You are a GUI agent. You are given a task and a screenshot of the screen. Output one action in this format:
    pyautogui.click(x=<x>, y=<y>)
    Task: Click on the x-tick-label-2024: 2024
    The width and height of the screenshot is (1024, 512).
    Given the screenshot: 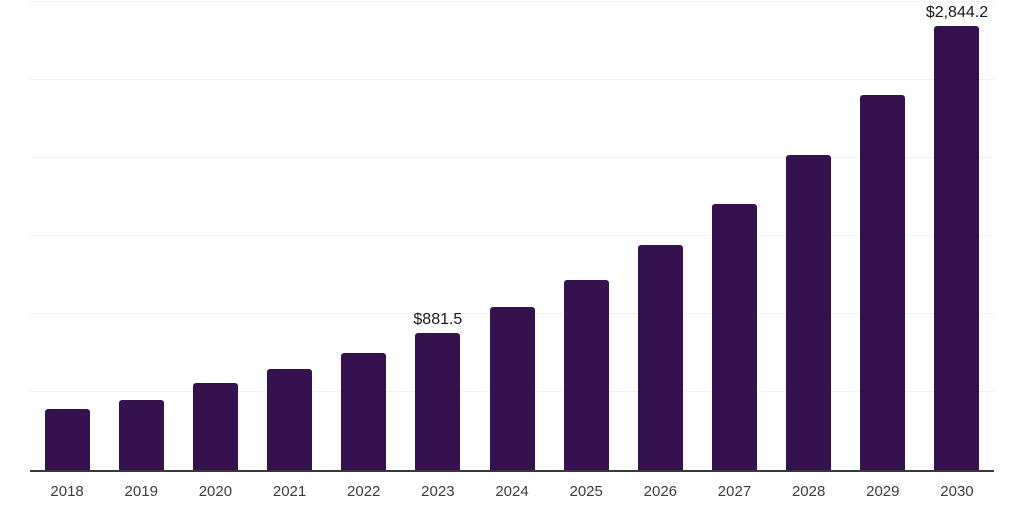 What is the action you would take?
    pyautogui.click(x=512, y=491)
    